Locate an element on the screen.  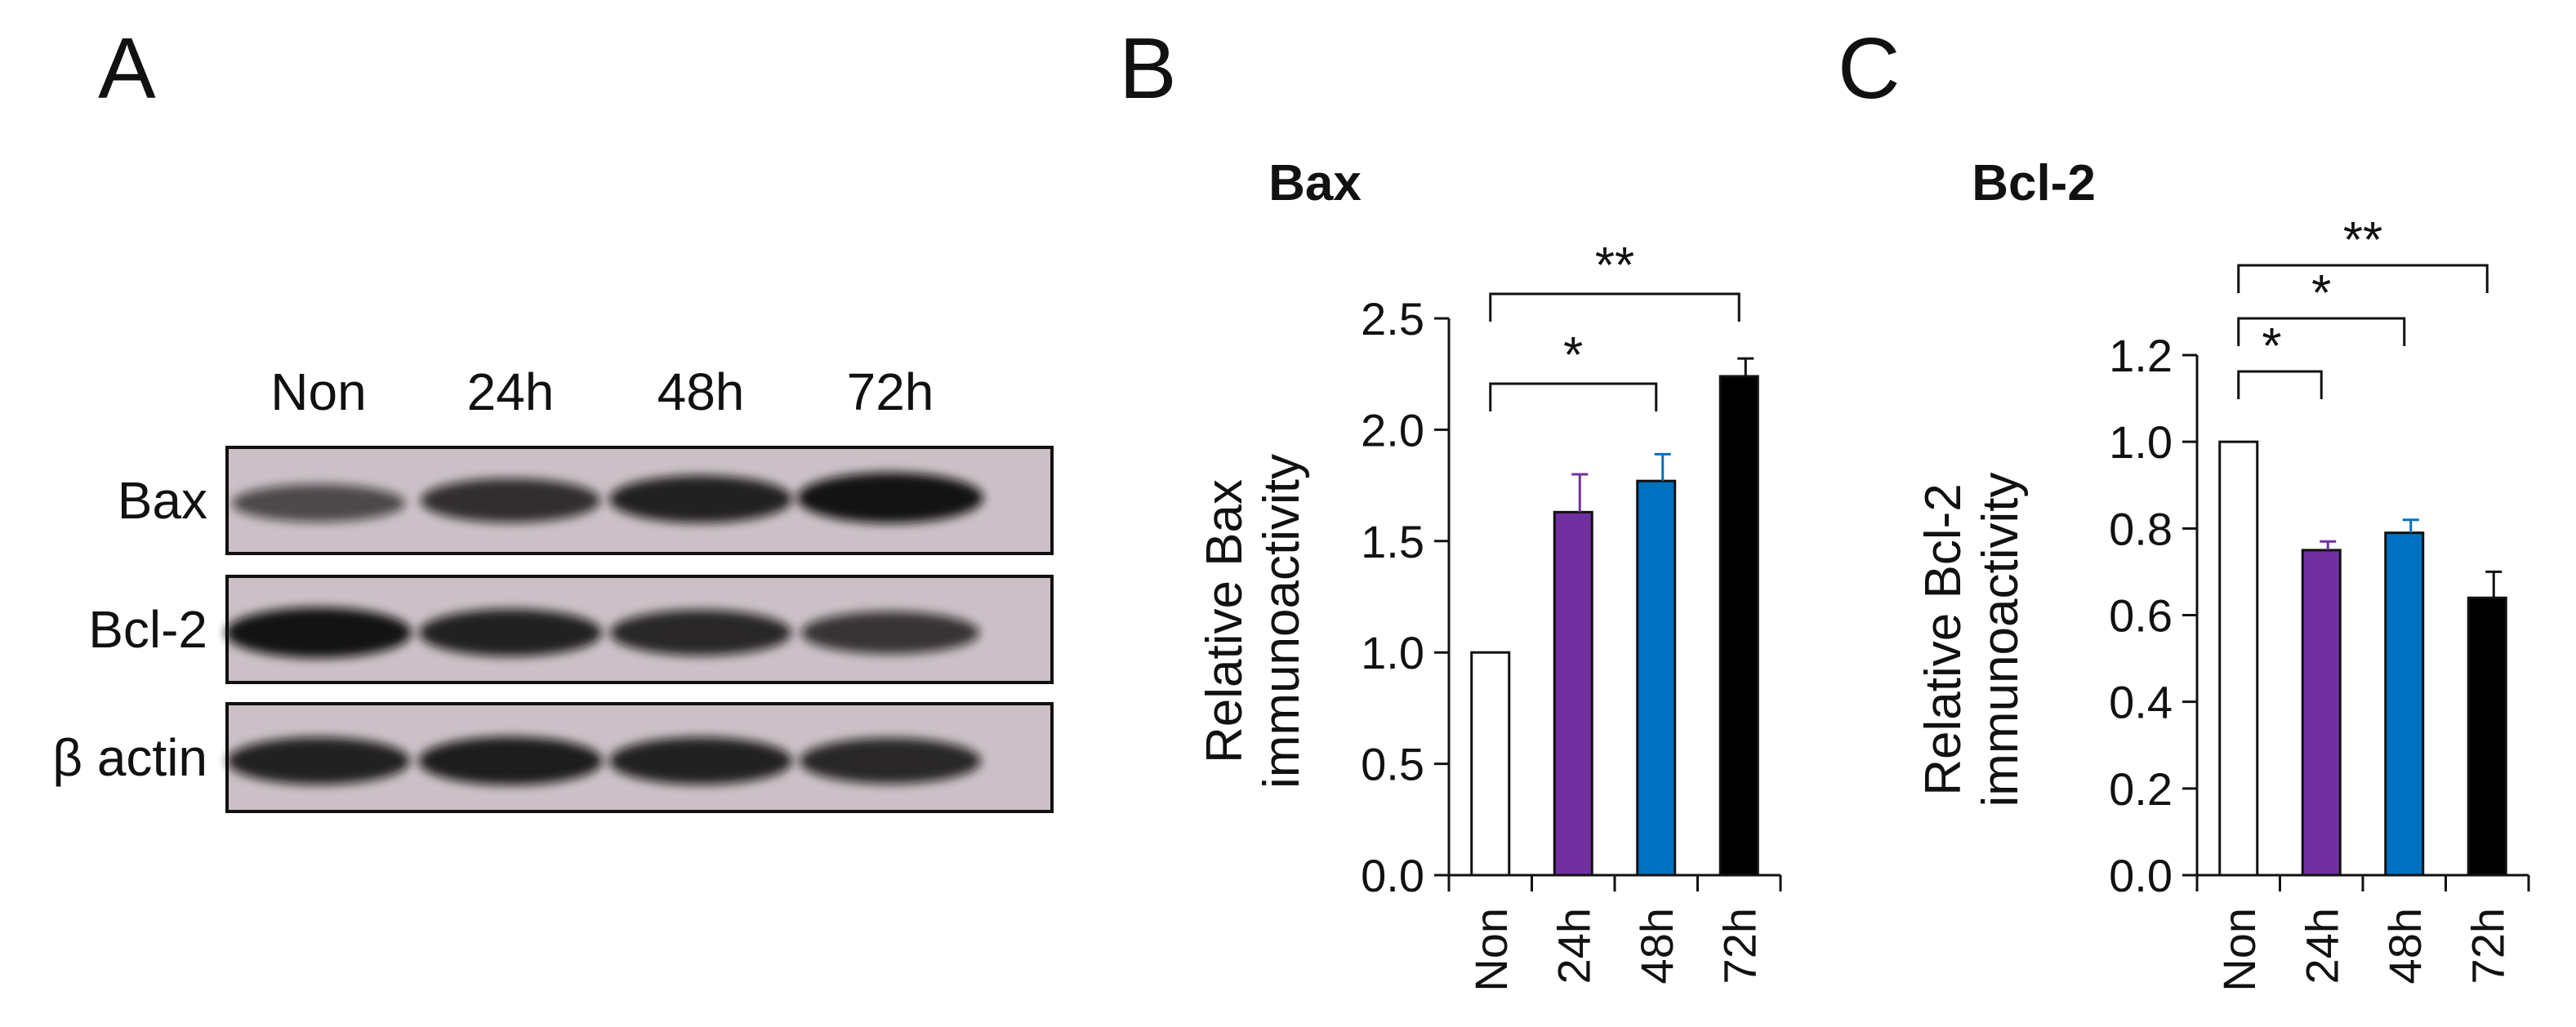
blot-row-label-1: Bcl-2 is located at coordinates (147, 629).